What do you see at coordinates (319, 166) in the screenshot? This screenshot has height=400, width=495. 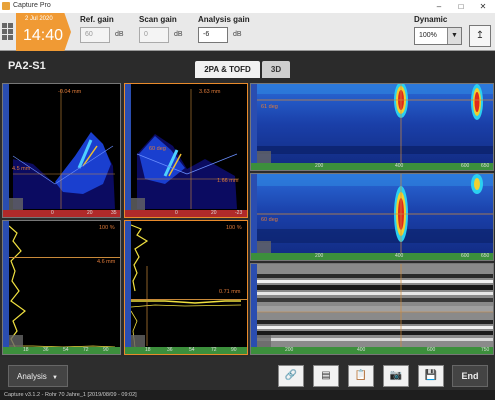 I see `cscan-1-tick: 200` at bounding box center [319, 166].